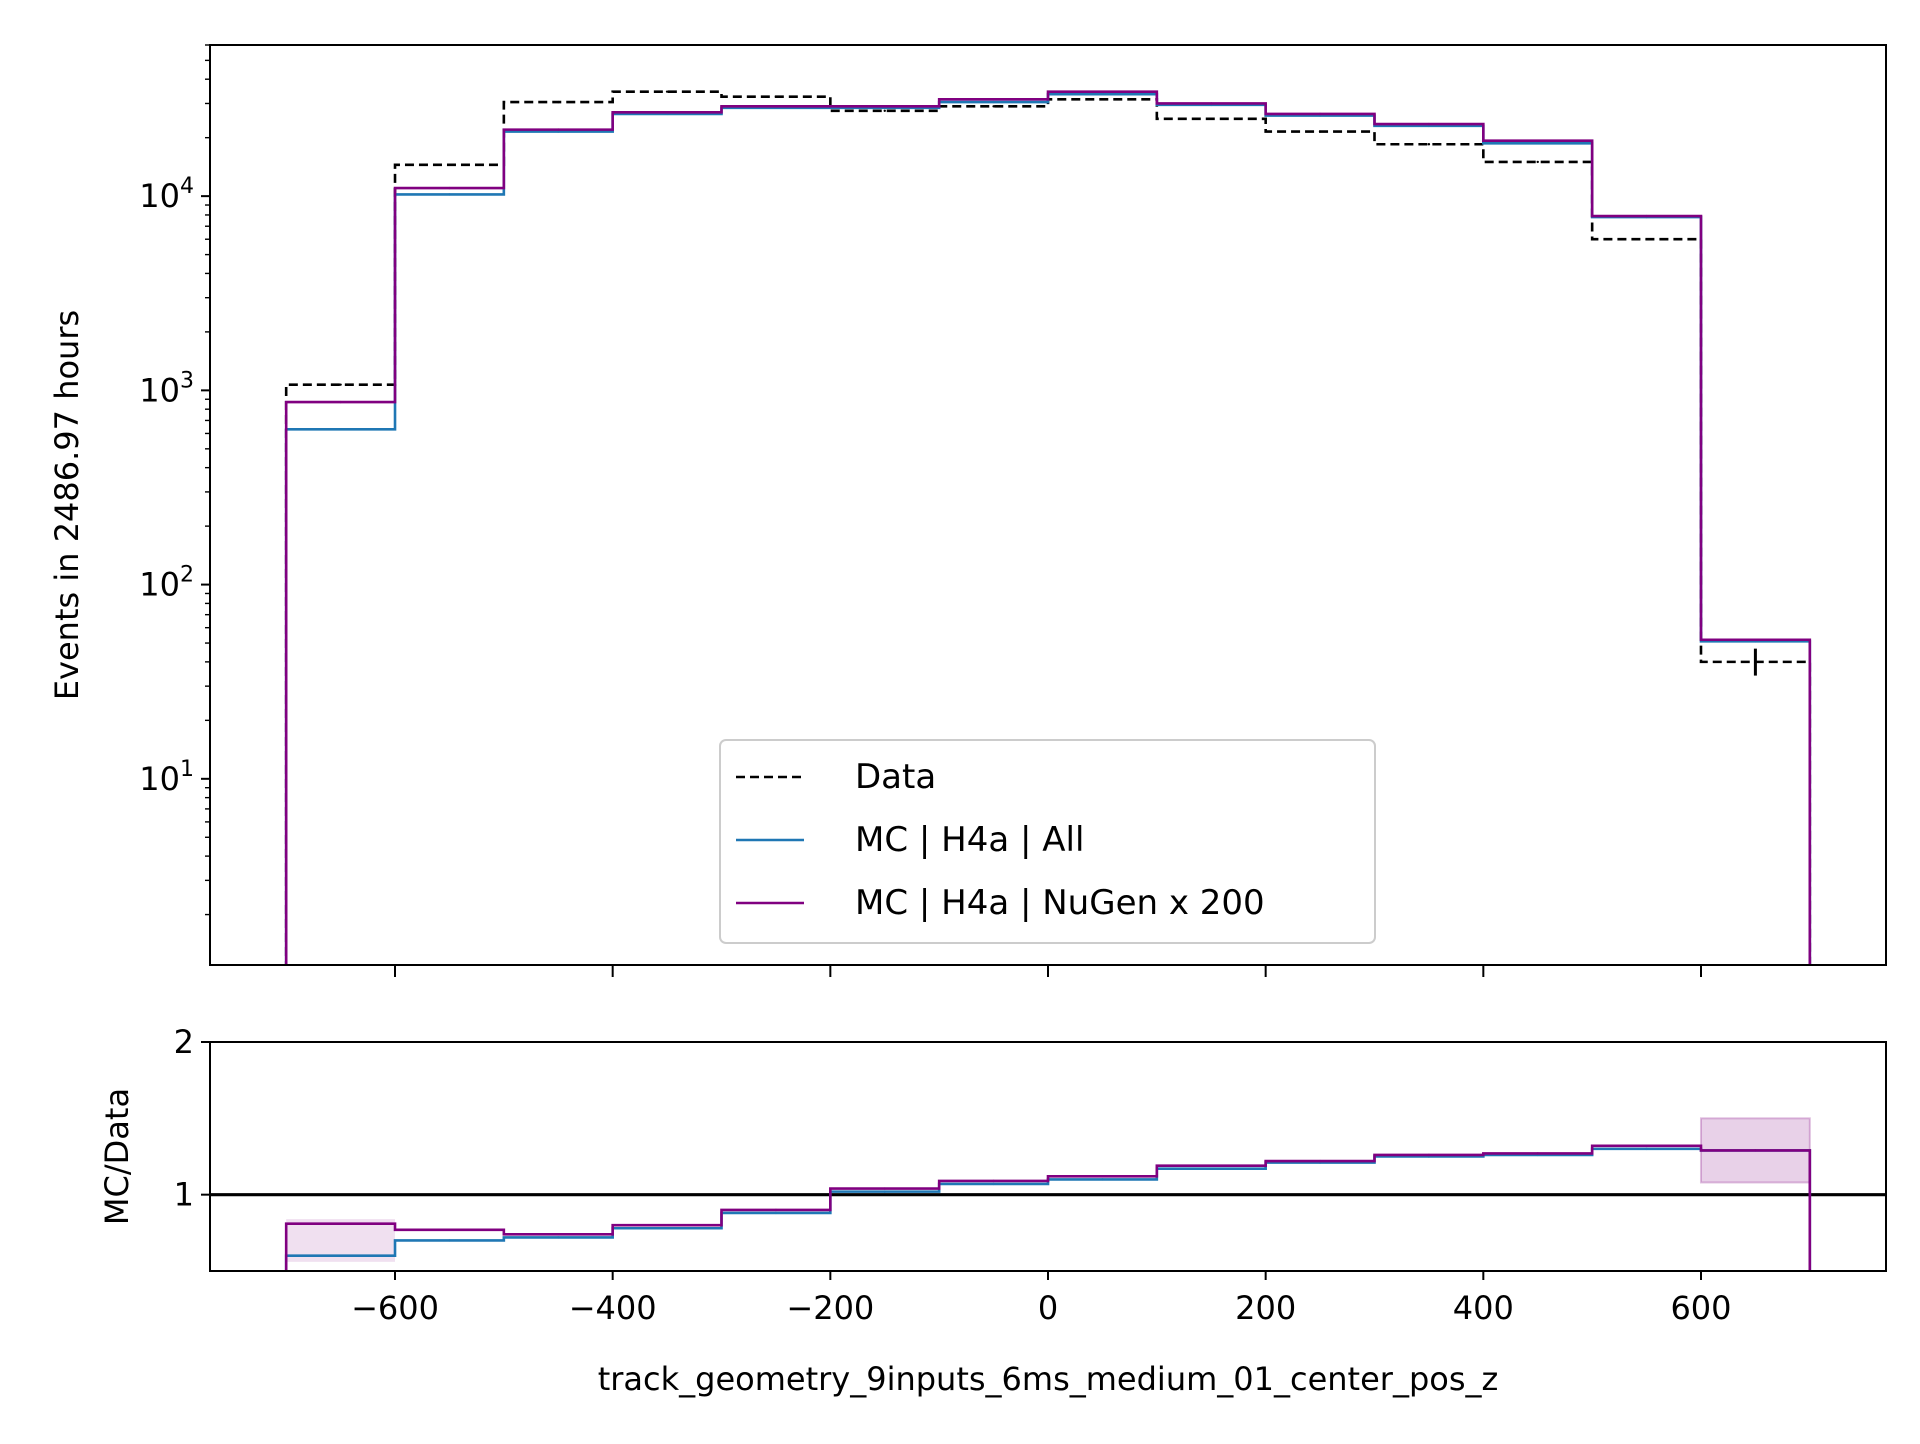  What do you see at coordinates (613, 1308) in the screenshot?
I see `x-tick-label: −400` at bounding box center [613, 1308].